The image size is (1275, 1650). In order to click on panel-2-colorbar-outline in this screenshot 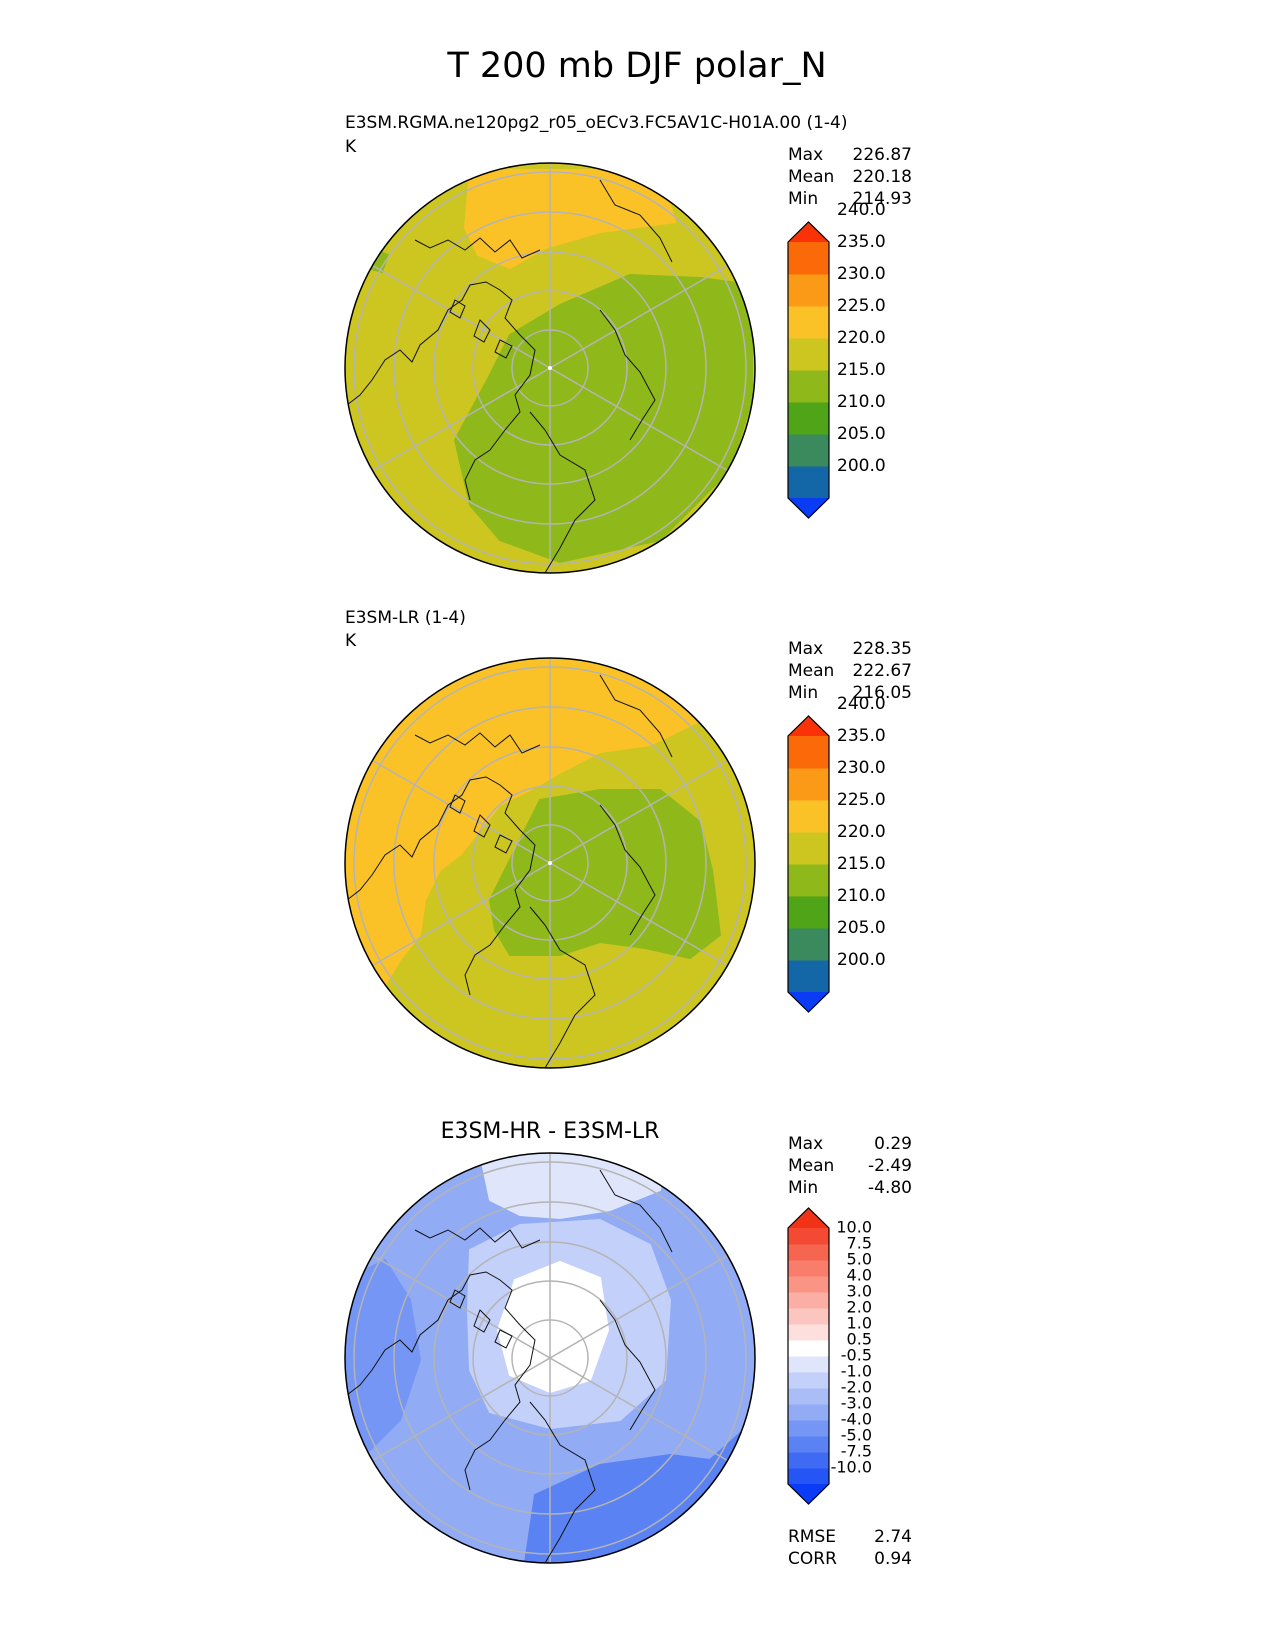, I will do `click(808, 864)`.